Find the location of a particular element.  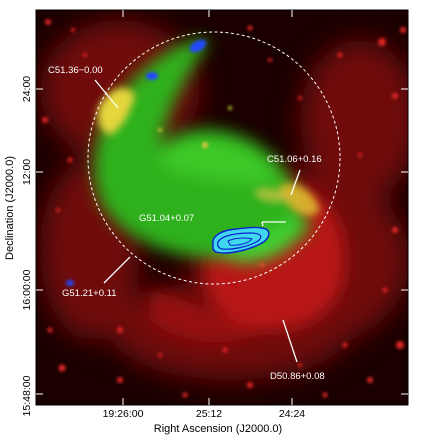

x-tick-2512: 25:12 is located at coordinates (209, 414).